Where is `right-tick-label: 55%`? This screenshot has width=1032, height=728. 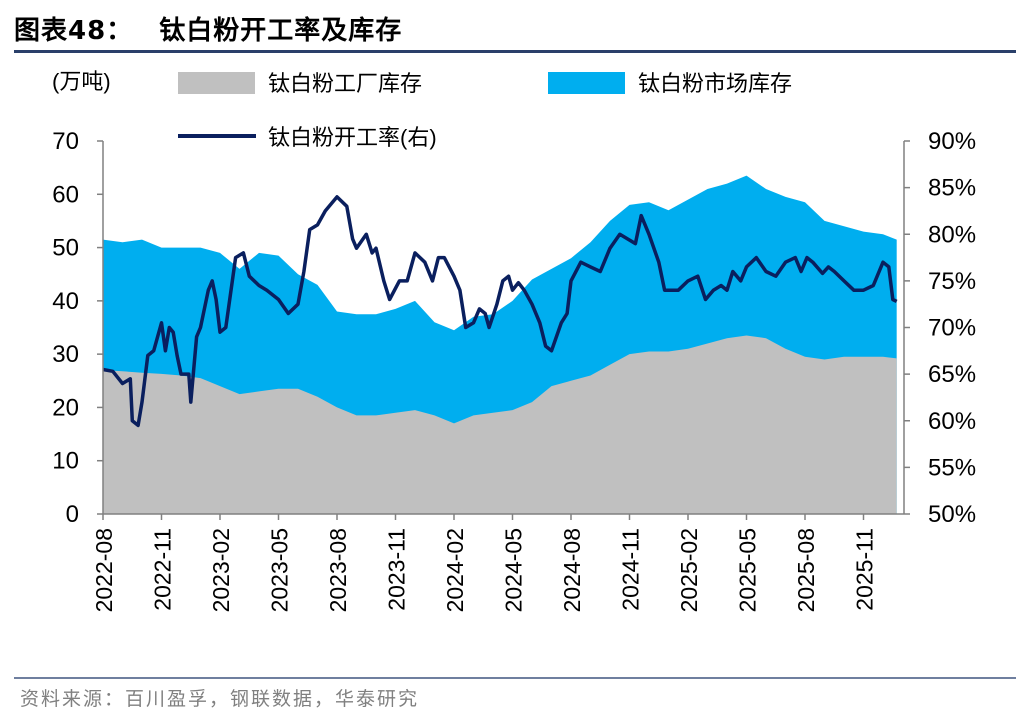
right-tick-label: 55% is located at coordinates (952, 467).